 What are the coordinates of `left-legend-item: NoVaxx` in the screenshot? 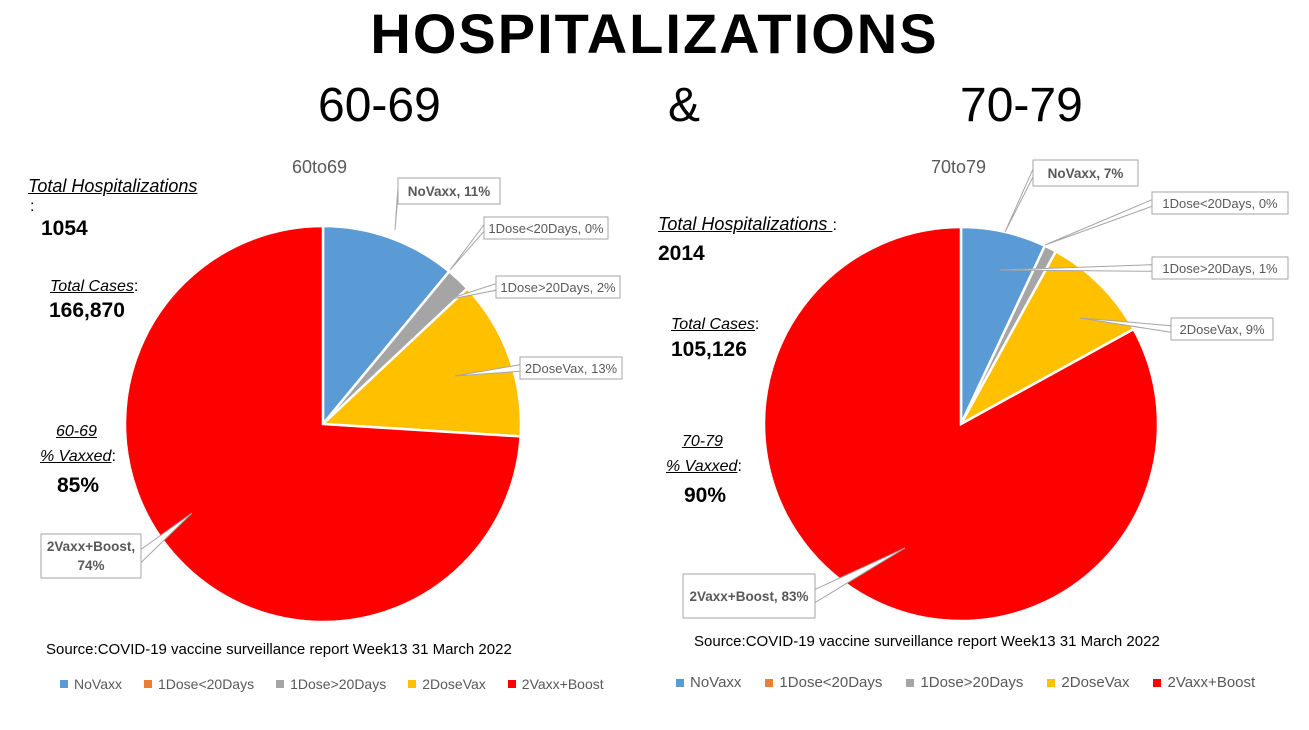 It's located at (91, 684).